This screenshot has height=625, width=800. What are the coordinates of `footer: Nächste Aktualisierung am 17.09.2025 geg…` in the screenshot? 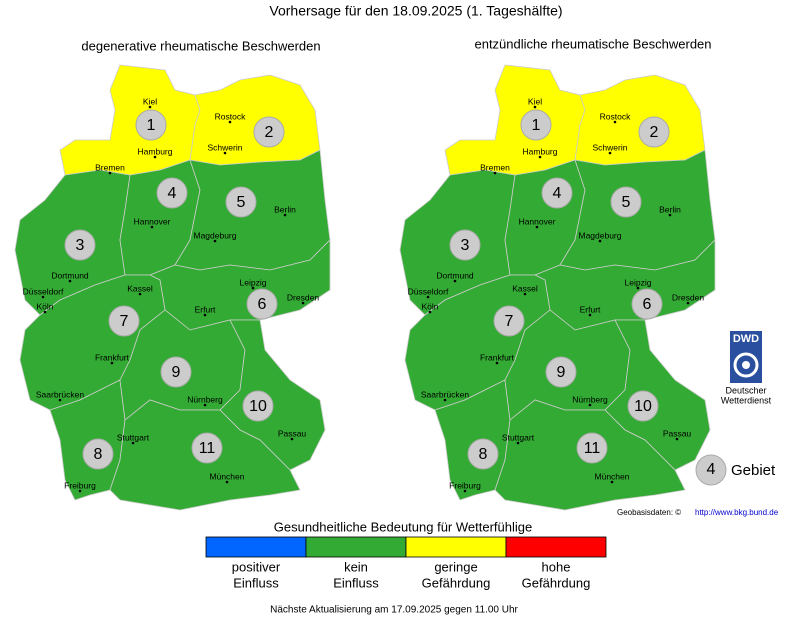 It's located at (394, 610).